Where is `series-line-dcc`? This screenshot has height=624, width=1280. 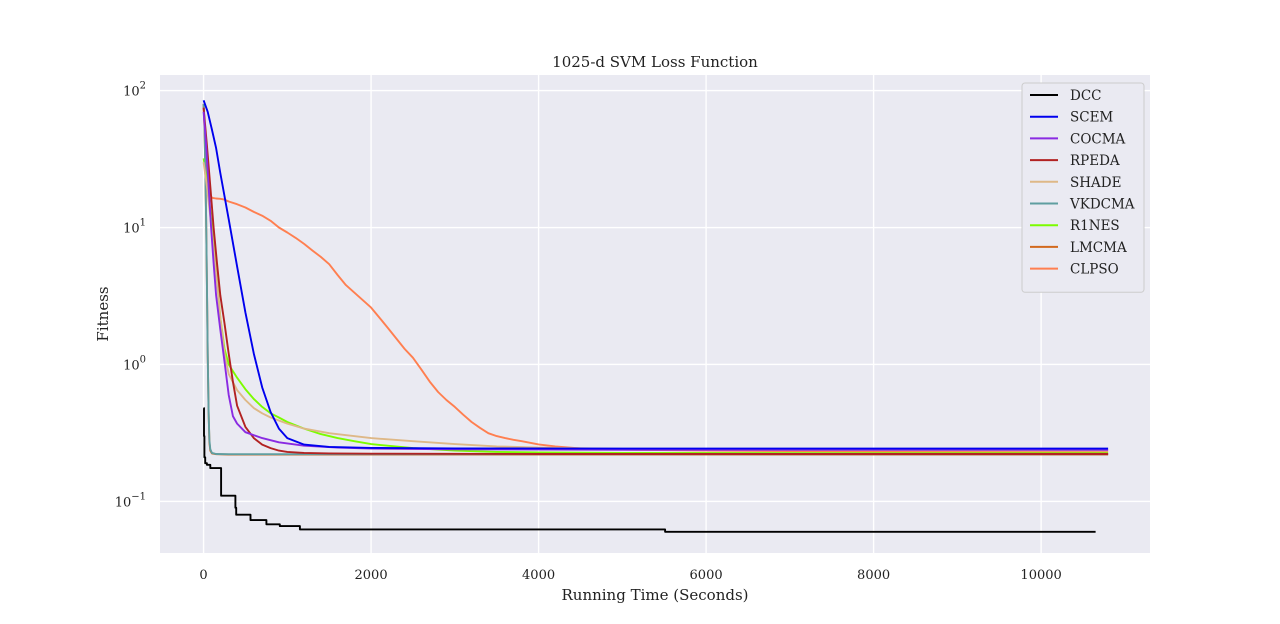 series-line-dcc is located at coordinates (649, 470).